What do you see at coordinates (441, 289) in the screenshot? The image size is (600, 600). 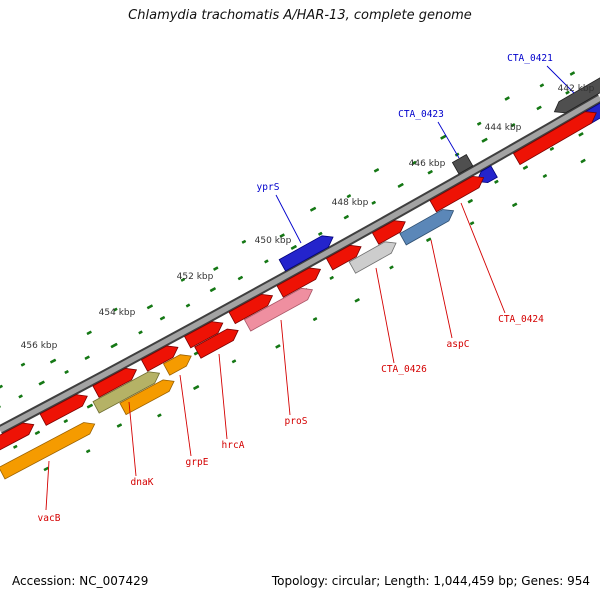 I see `label-leader-aspC` at bounding box center [441, 289].